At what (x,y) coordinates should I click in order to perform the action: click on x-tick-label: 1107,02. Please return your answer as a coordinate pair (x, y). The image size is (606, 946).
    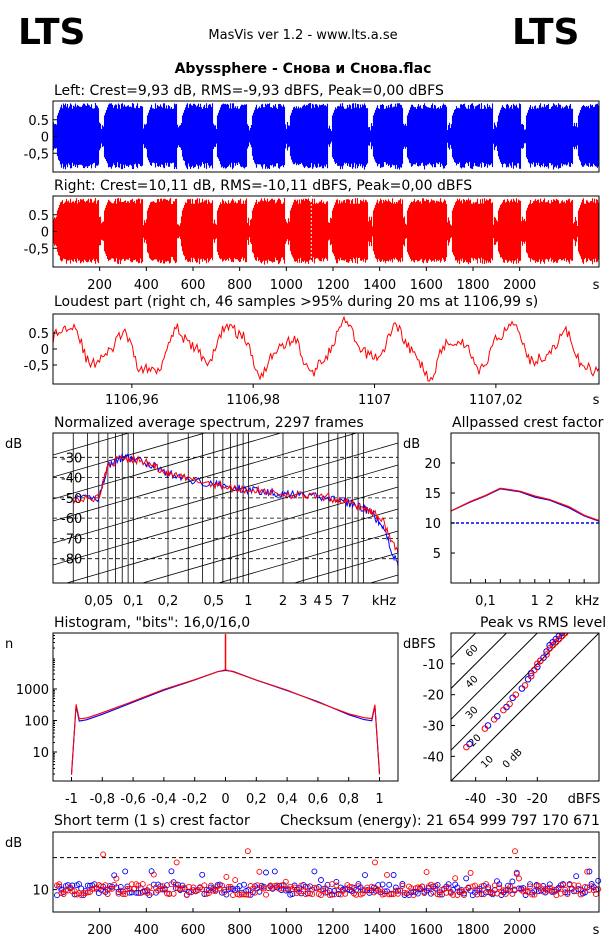
    Looking at the image, I should click on (496, 400).